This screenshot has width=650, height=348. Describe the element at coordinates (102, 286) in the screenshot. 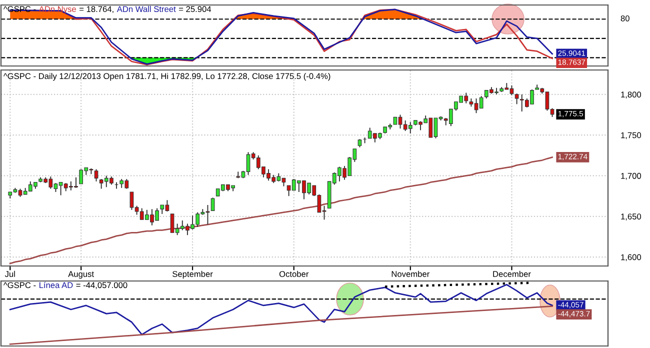

I see `annotation: = -44,057.000` at that location.